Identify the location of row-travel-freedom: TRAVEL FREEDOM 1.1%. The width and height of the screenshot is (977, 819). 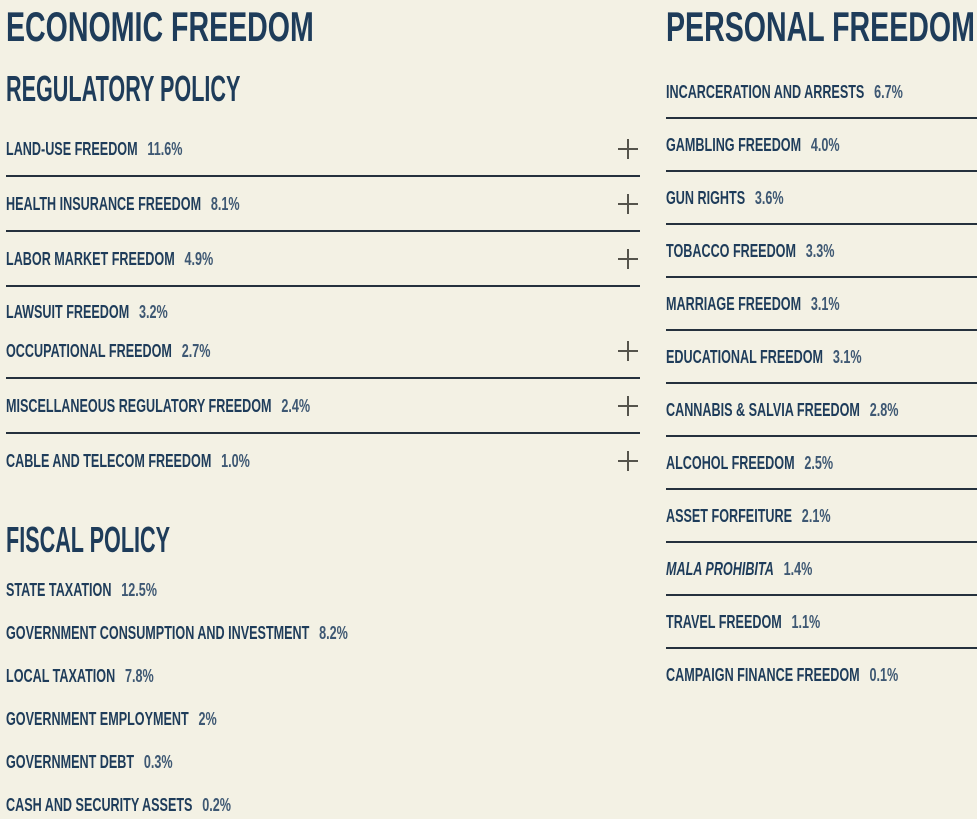
(821, 622).